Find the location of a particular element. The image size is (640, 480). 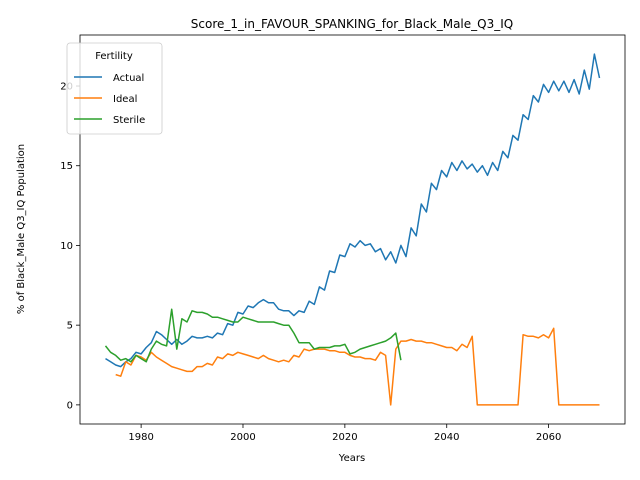

x-tick-label: 2020 is located at coordinates (344, 437).